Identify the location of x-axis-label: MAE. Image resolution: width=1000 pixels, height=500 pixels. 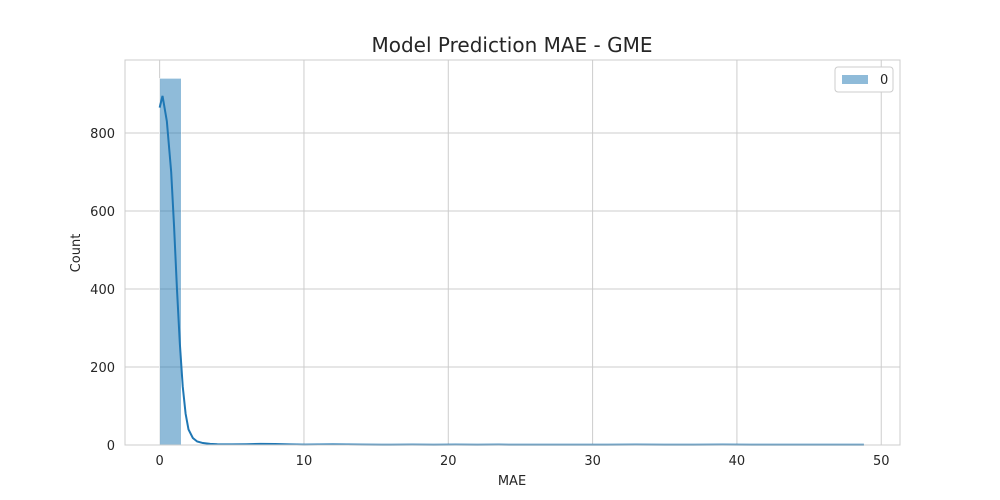
(512, 481).